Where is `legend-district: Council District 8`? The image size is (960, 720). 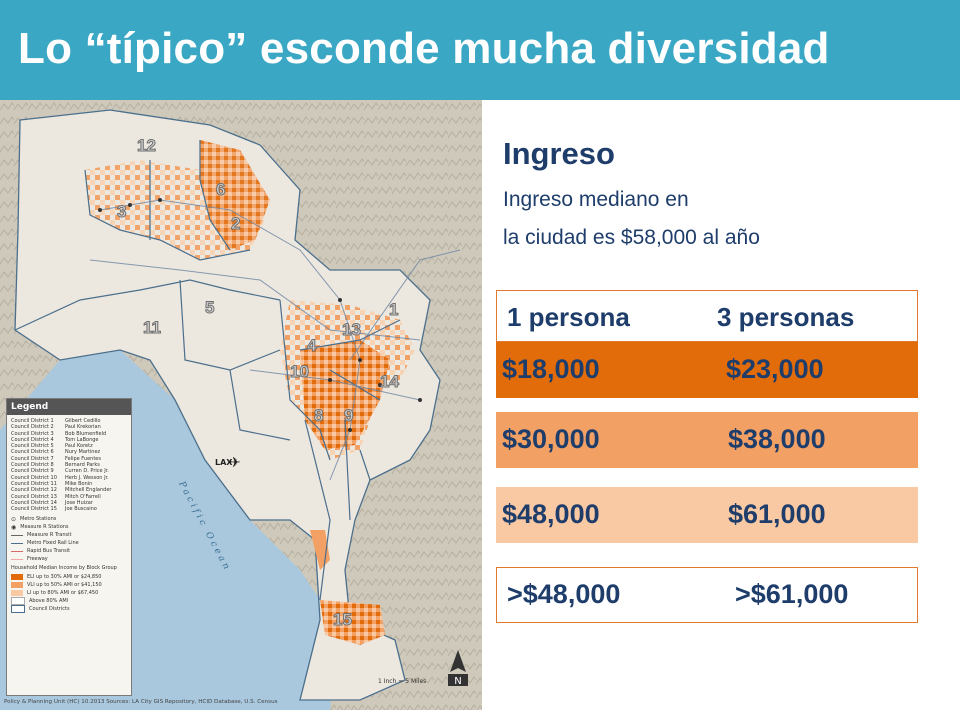
legend-district: Council District 8 is located at coordinates (32, 465).